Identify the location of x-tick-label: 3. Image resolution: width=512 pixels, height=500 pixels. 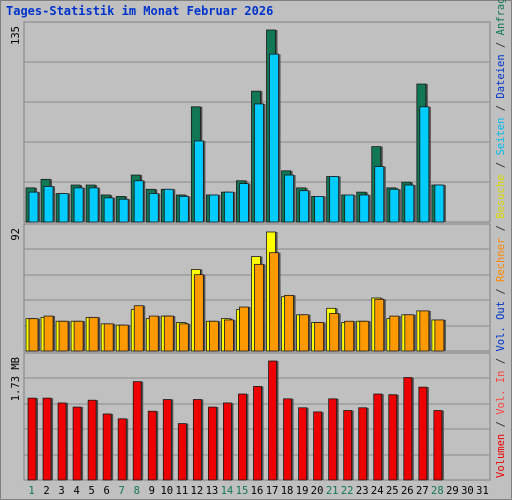
(61, 491).